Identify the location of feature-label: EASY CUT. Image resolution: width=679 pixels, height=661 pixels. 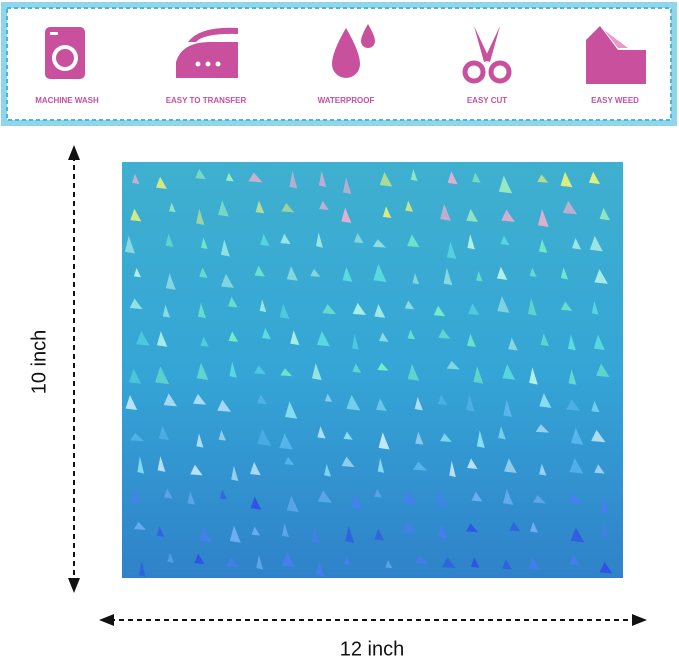
(487, 100).